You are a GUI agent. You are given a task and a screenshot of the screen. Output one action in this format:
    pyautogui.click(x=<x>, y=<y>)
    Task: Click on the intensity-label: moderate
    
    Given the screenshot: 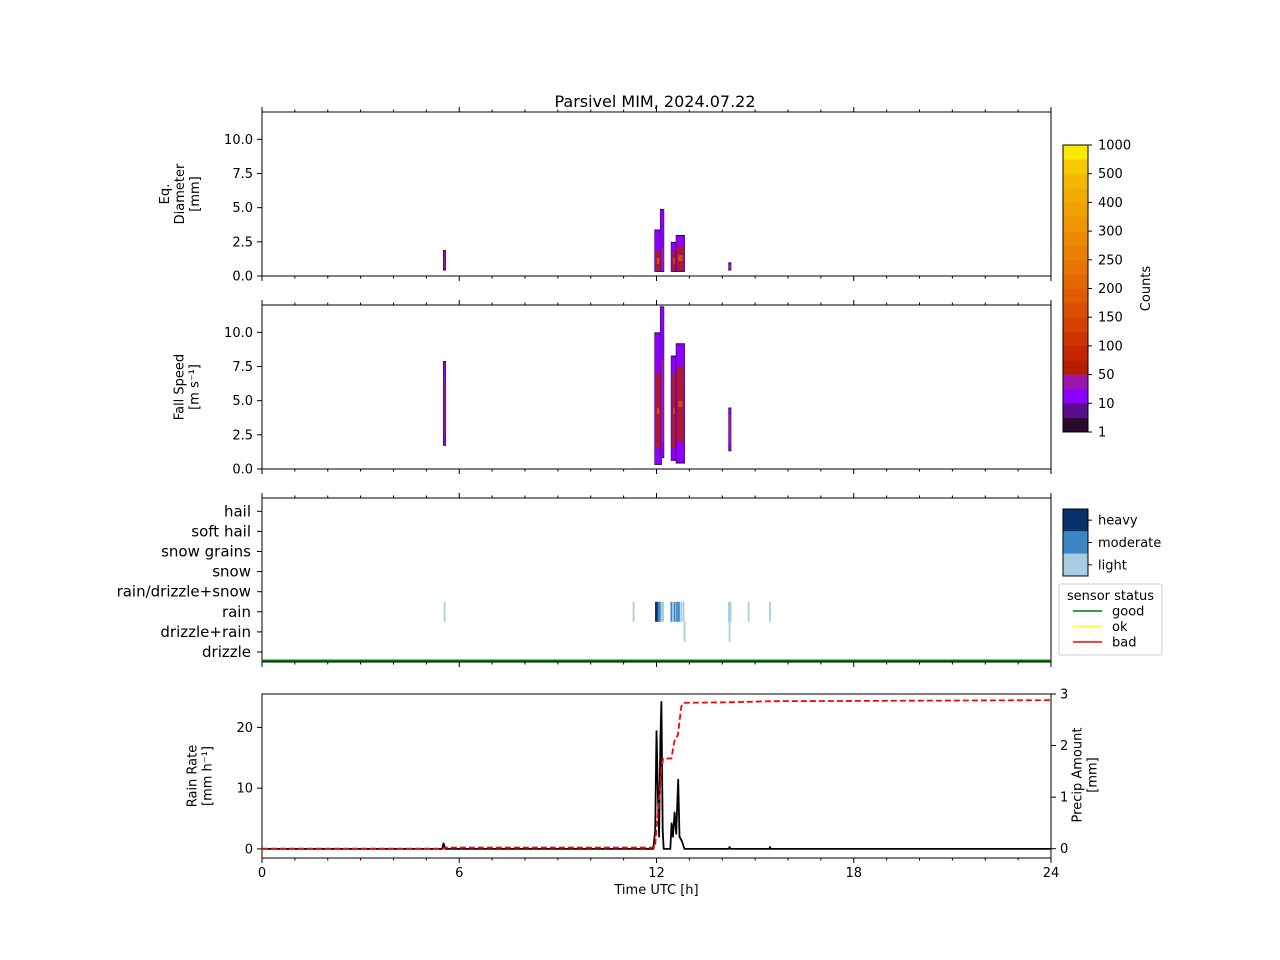 What is the action you would take?
    pyautogui.click(x=1129, y=543)
    